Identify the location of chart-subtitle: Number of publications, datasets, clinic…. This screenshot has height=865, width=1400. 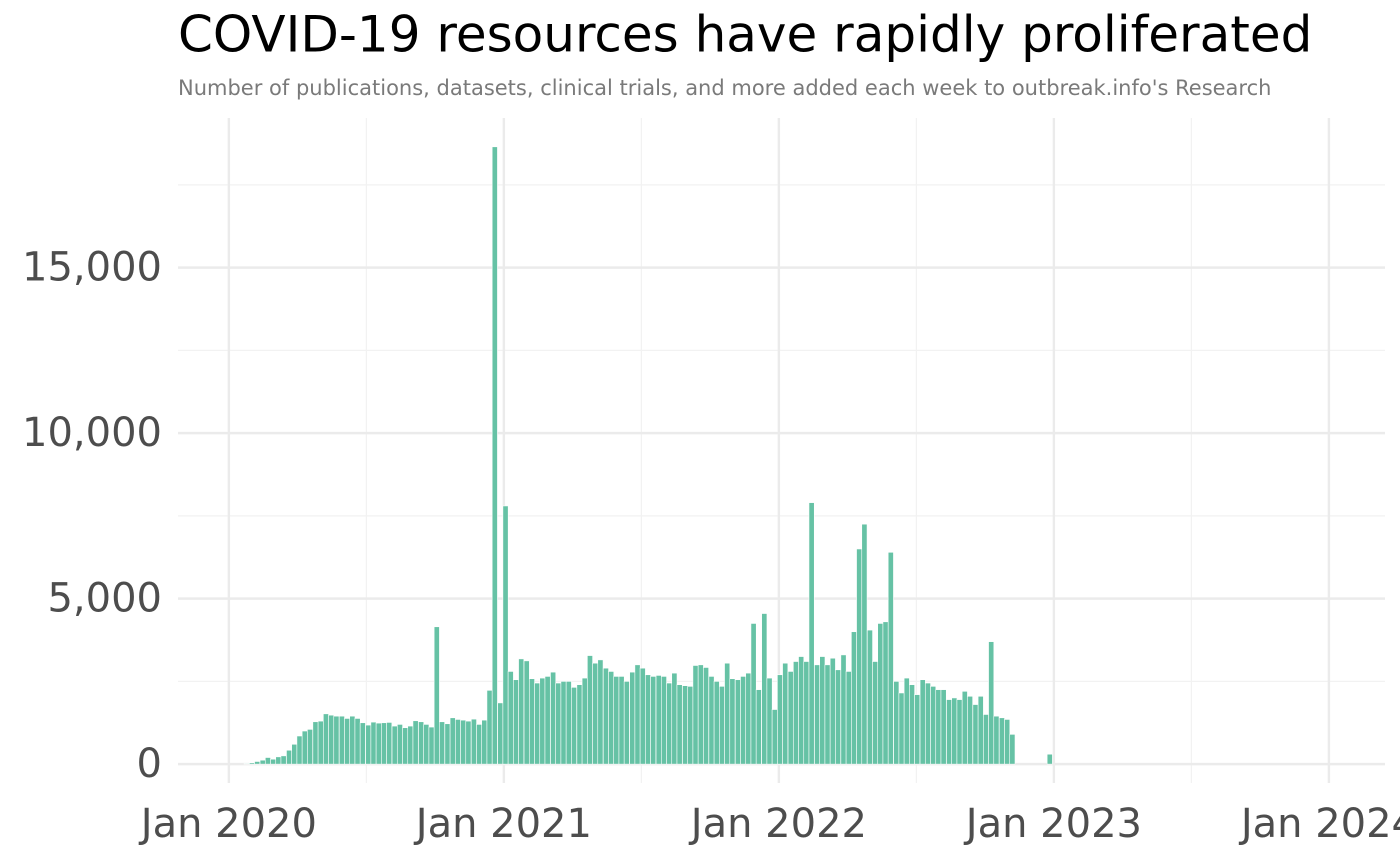
(724, 88).